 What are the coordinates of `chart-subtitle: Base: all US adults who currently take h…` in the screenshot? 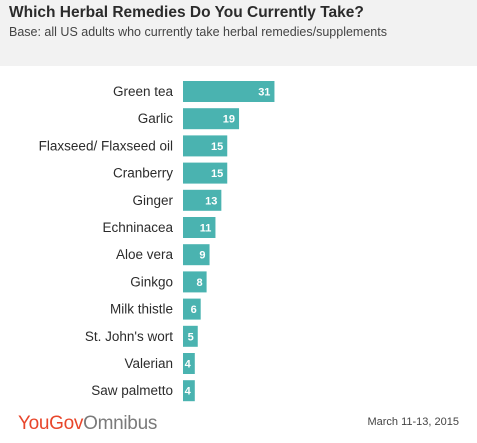 It's located at (198, 32).